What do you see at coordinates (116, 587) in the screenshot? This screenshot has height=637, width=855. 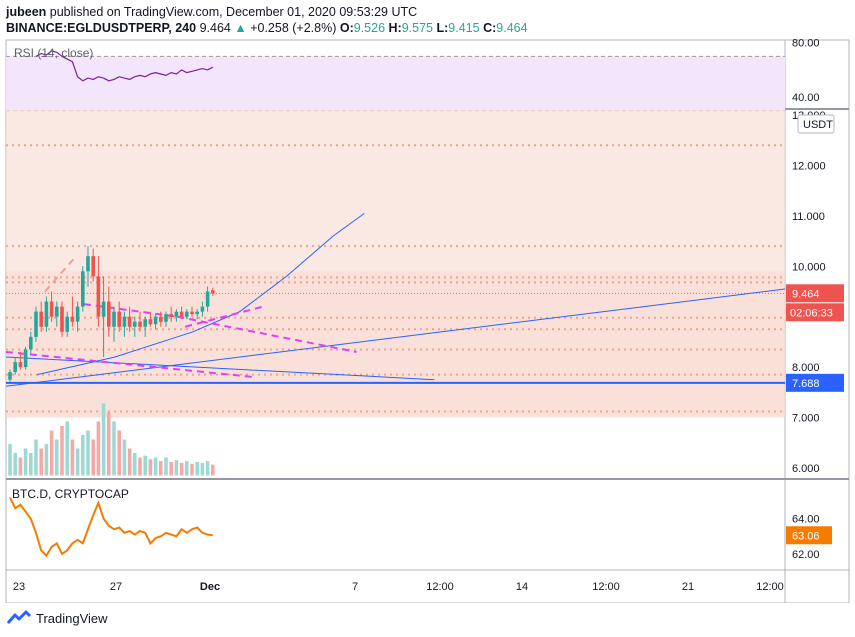 I see `time-tick-label: 27` at bounding box center [116, 587].